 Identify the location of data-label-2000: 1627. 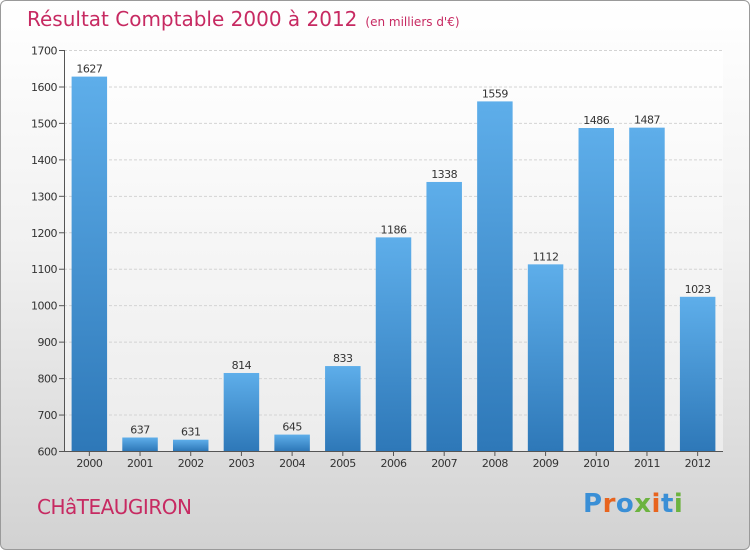
(89, 69).